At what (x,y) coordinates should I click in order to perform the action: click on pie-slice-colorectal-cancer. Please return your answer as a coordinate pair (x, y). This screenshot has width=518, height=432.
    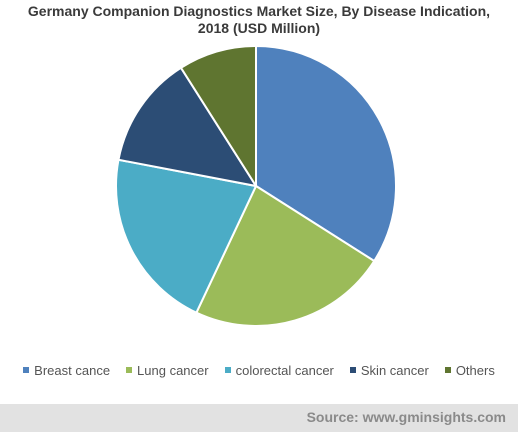
    Looking at the image, I should click on (186, 236).